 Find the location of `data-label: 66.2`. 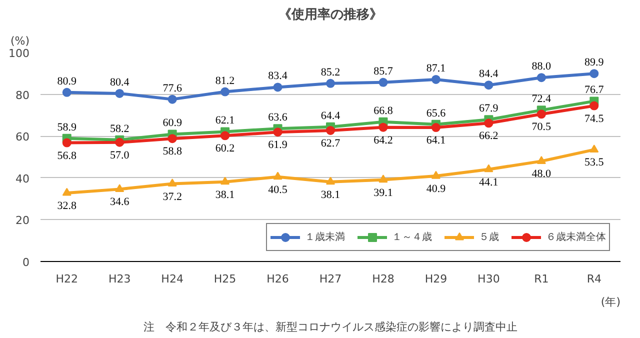

data-label: 66.2 is located at coordinates (488, 136).